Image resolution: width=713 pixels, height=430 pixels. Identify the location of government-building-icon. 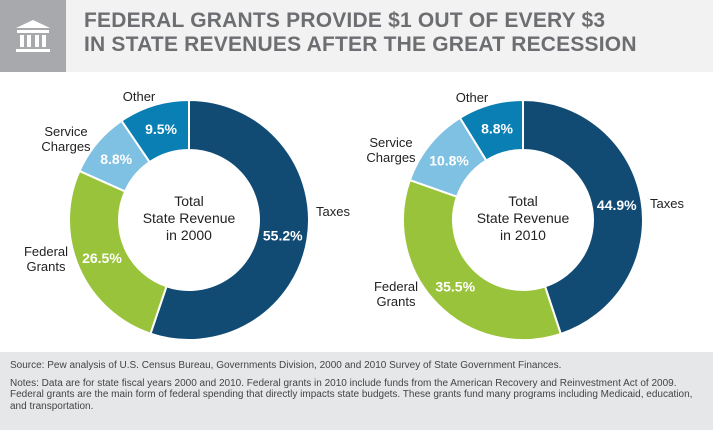
(33, 36).